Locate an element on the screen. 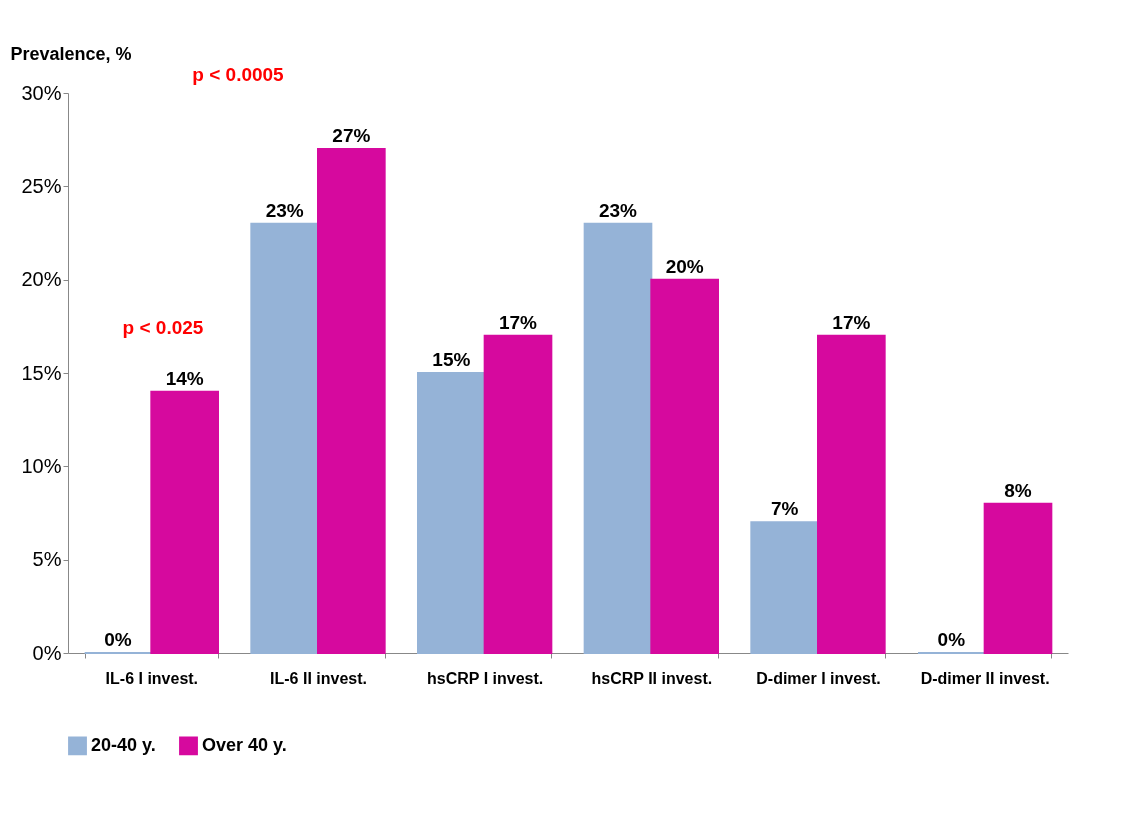  legend-label: Over 40 y. is located at coordinates (244, 744).